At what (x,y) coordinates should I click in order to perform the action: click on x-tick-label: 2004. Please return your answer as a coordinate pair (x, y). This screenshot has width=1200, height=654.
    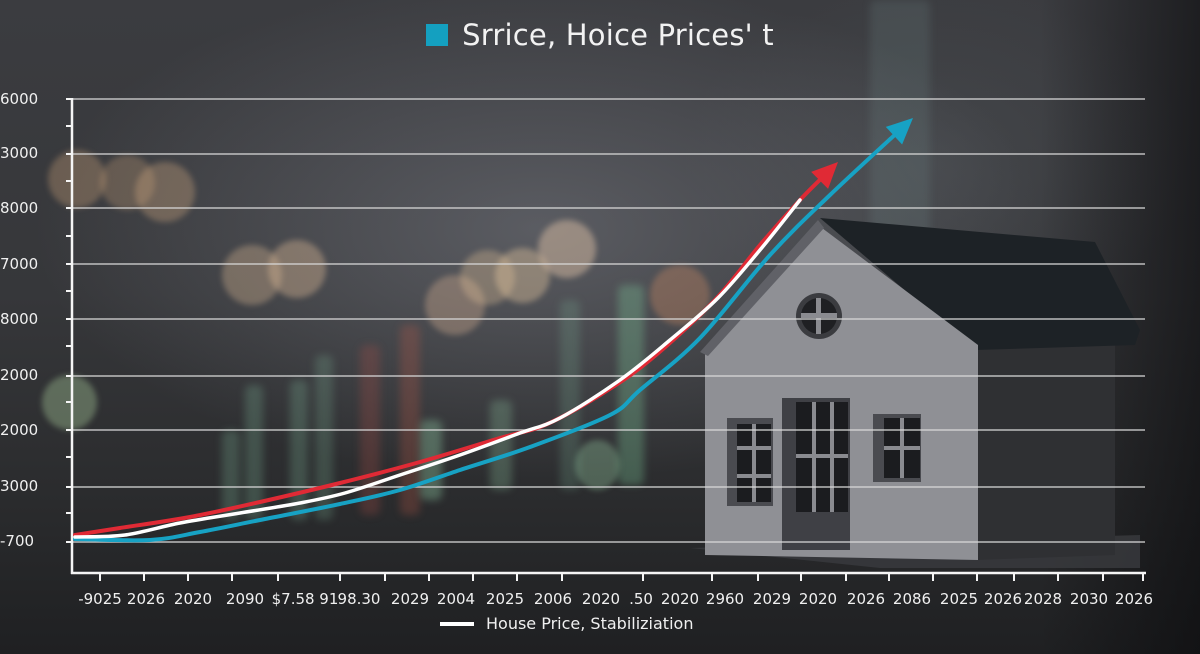
    Looking at the image, I should click on (456, 599).